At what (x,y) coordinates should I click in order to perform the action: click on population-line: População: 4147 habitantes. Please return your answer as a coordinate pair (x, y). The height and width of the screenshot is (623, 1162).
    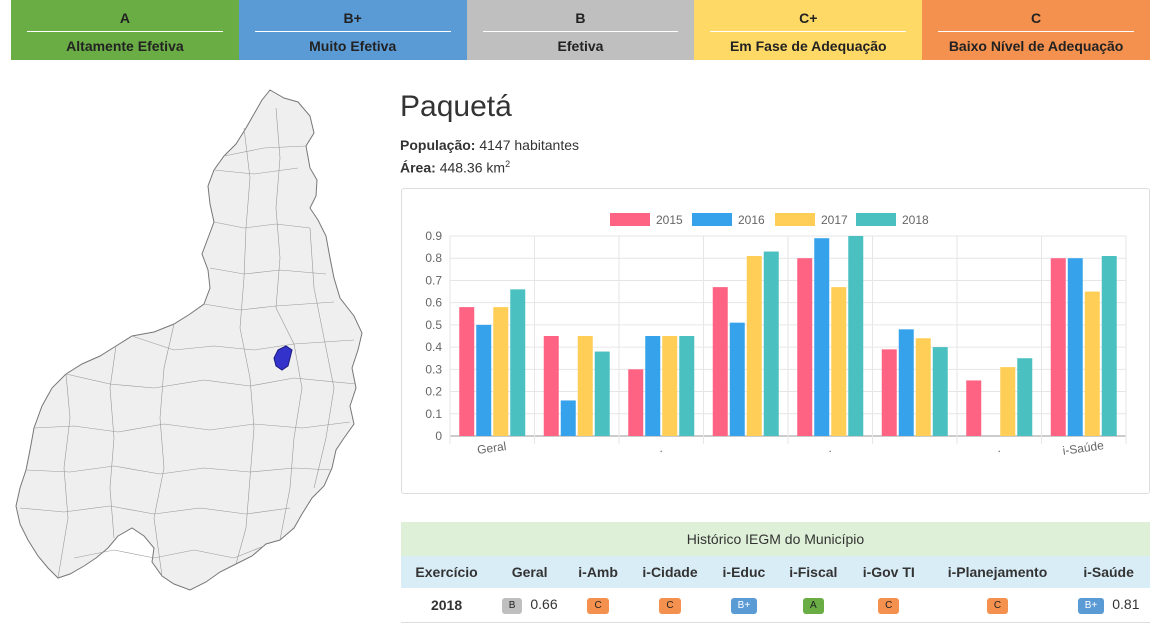
    Looking at the image, I should click on (489, 145).